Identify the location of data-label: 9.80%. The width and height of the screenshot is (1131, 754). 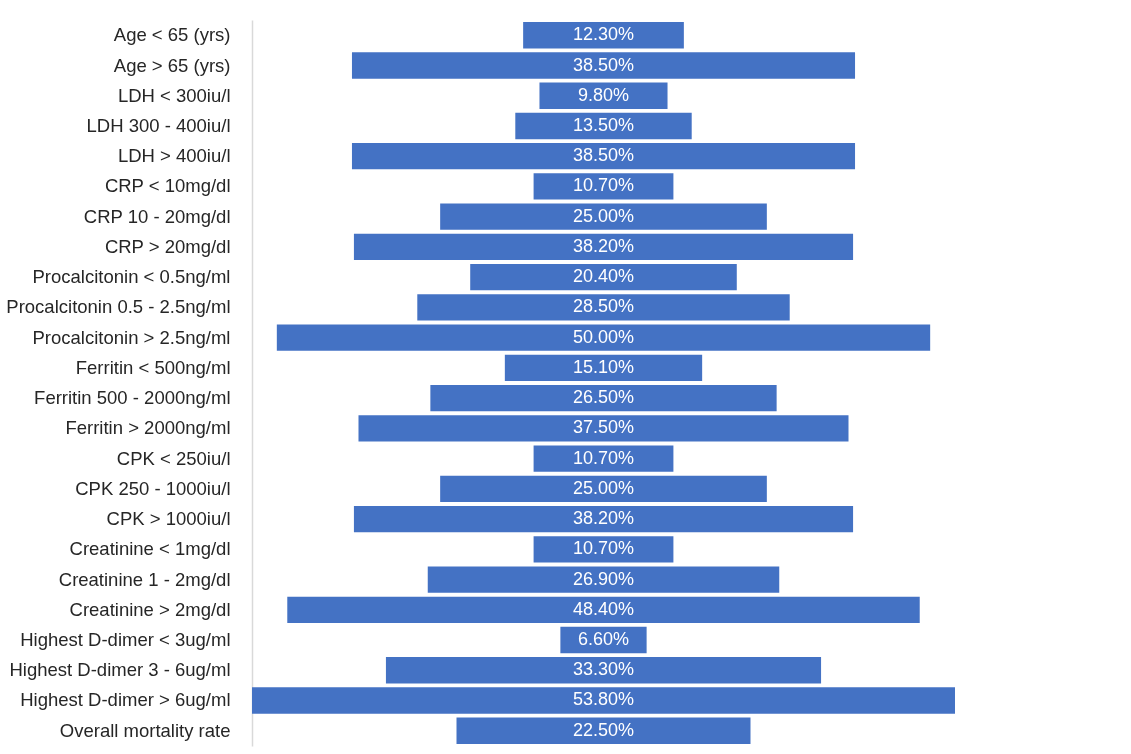
(603, 94).